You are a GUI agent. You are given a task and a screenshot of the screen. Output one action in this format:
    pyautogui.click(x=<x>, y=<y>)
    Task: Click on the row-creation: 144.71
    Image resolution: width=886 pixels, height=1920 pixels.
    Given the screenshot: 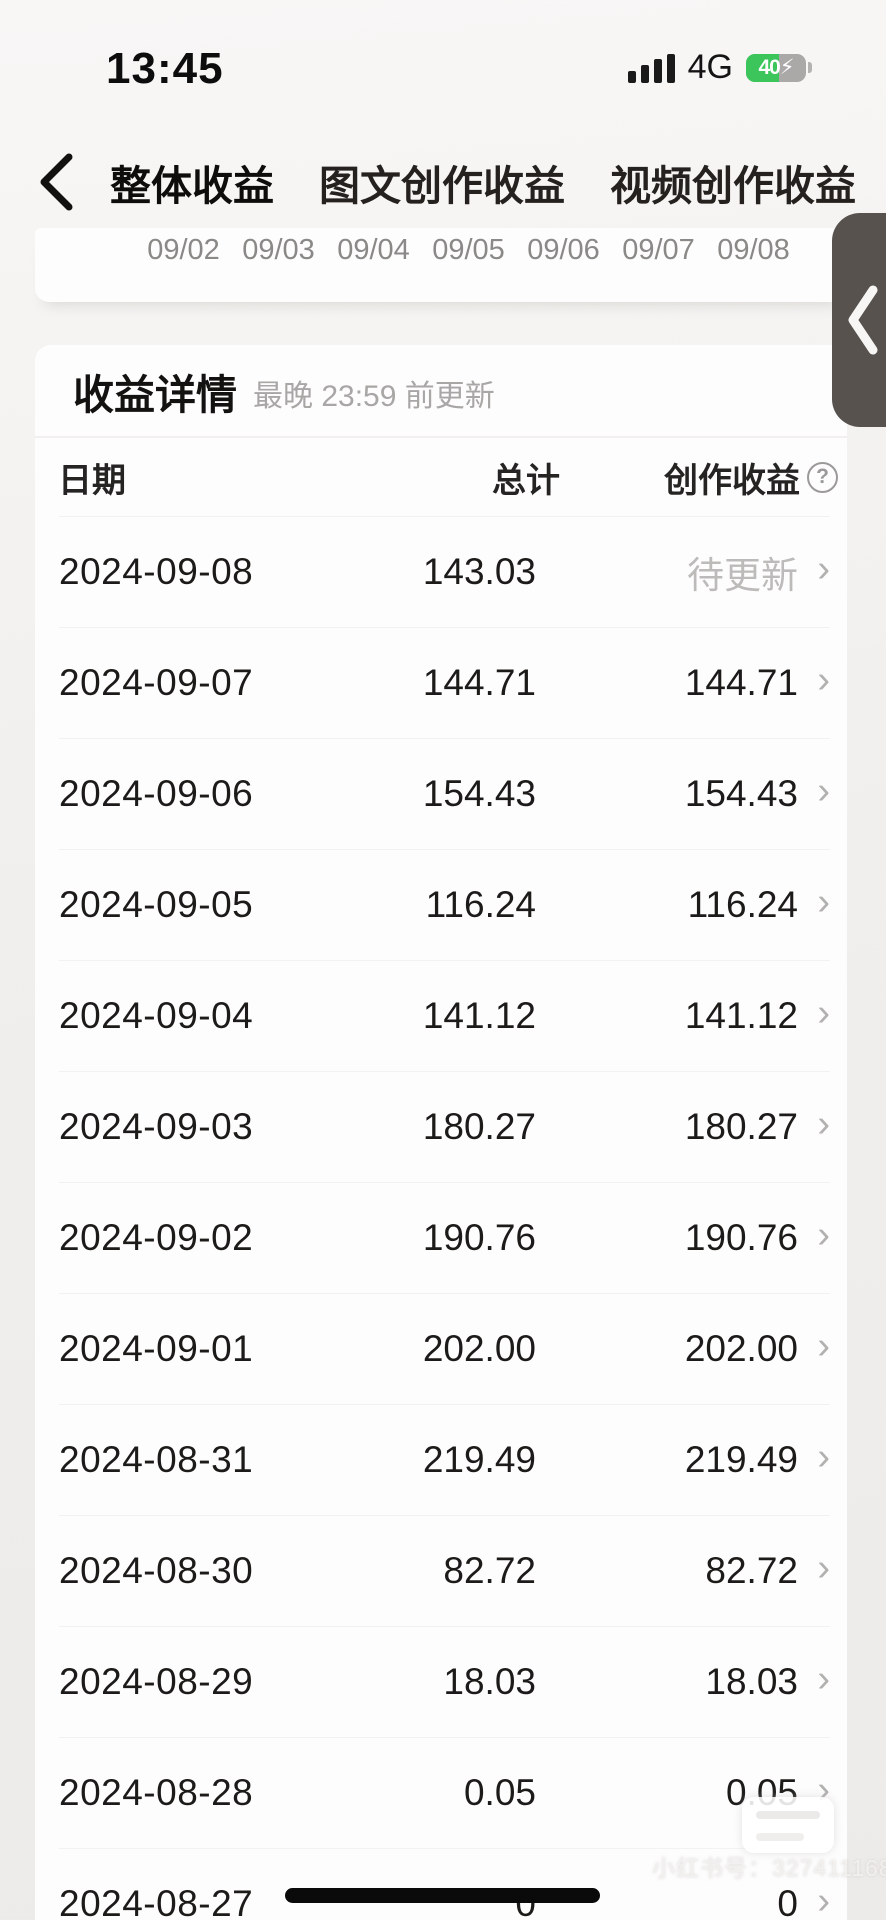 What is the action you would take?
    pyautogui.click(x=741, y=682)
    